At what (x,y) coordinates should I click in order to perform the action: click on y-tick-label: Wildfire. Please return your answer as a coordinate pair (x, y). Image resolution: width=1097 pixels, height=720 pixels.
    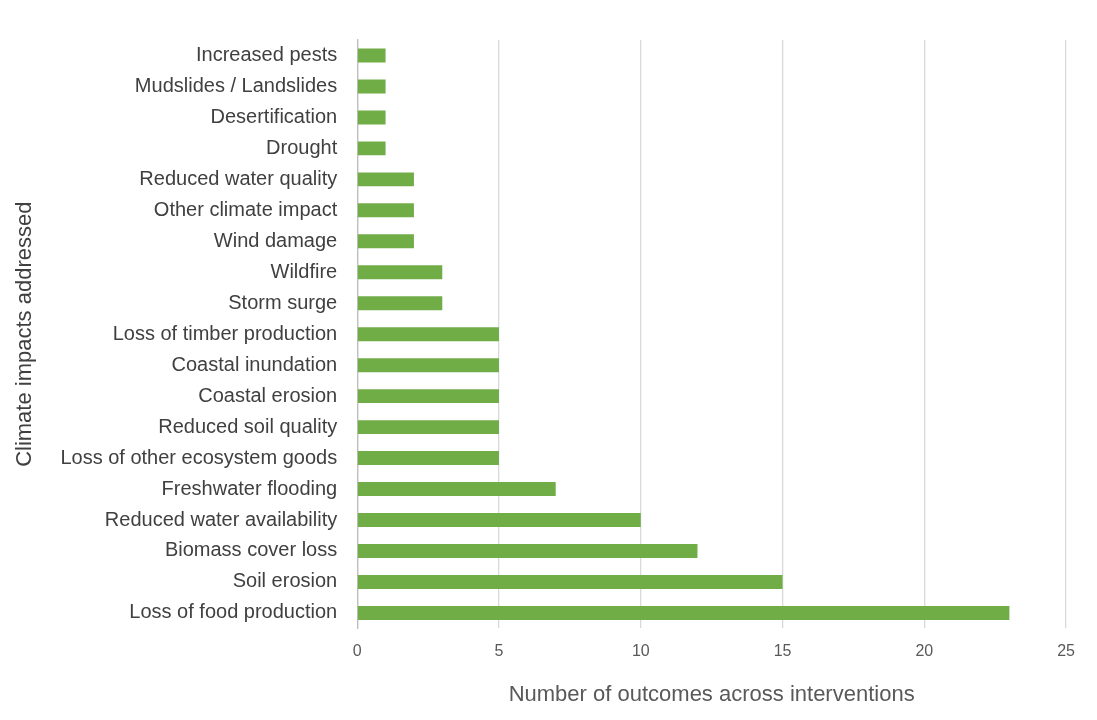
    Looking at the image, I should click on (304, 270).